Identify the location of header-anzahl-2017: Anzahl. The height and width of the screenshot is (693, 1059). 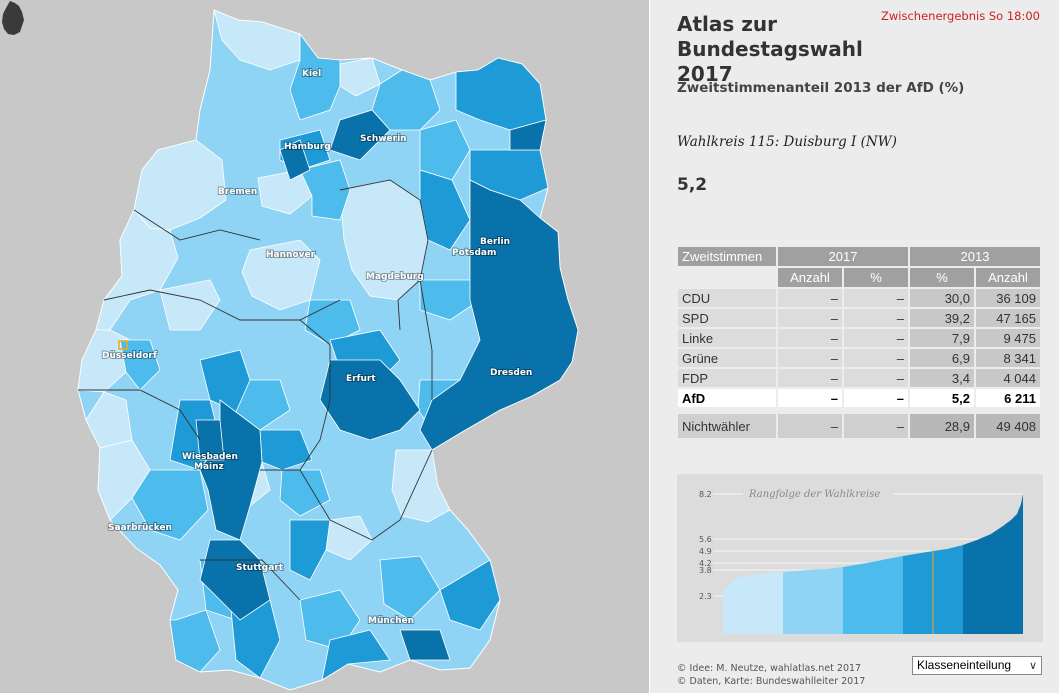
(810, 277).